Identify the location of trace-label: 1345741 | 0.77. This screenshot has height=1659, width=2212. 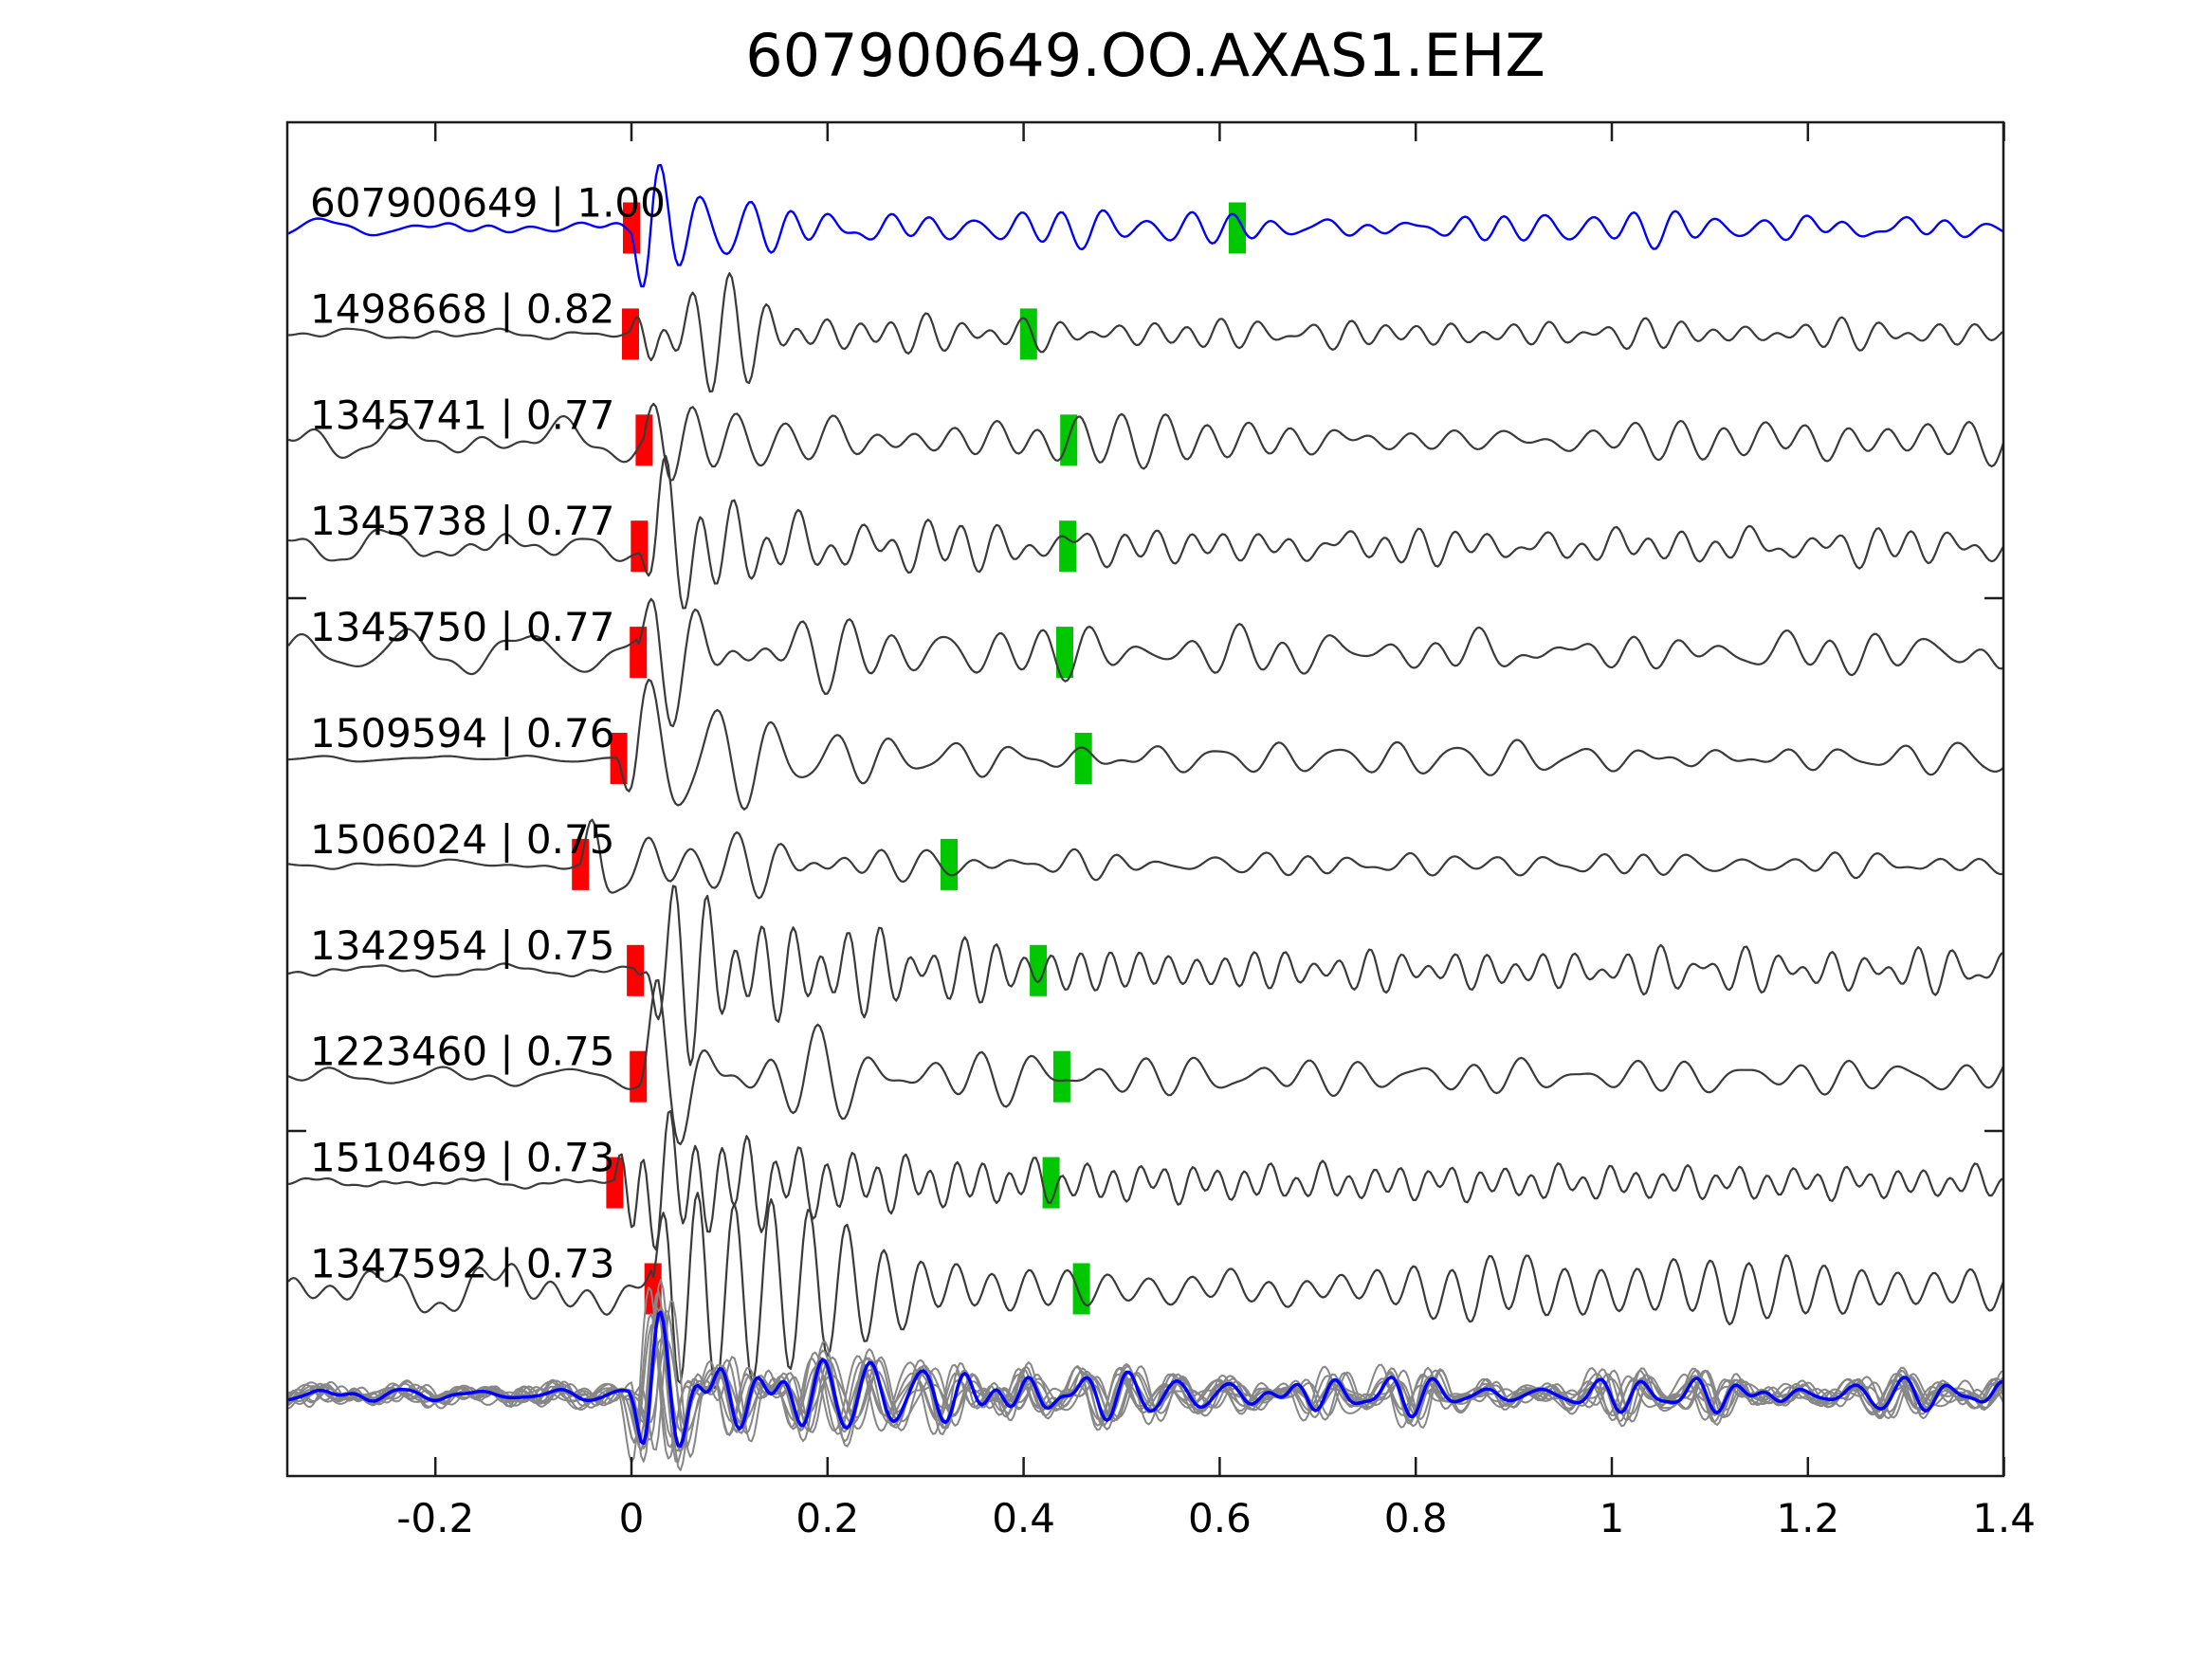
(462, 415).